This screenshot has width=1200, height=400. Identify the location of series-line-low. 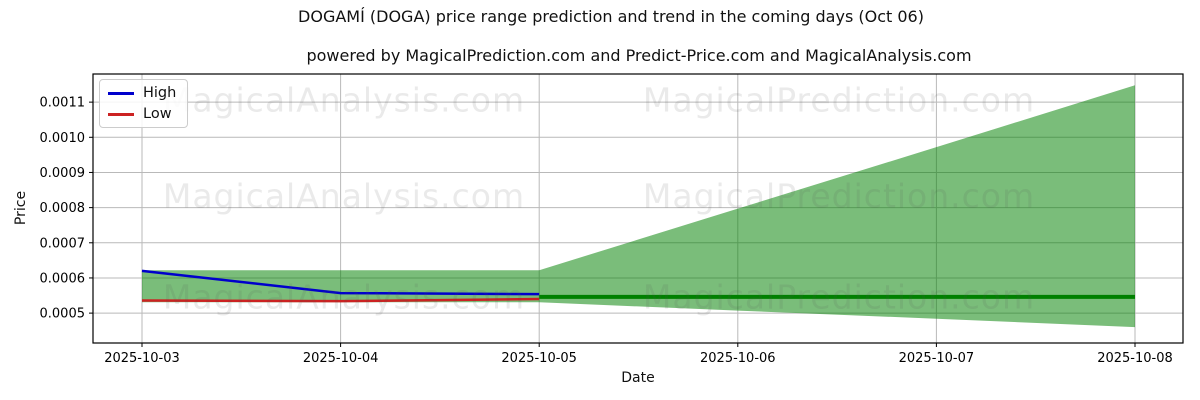
(340, 300).